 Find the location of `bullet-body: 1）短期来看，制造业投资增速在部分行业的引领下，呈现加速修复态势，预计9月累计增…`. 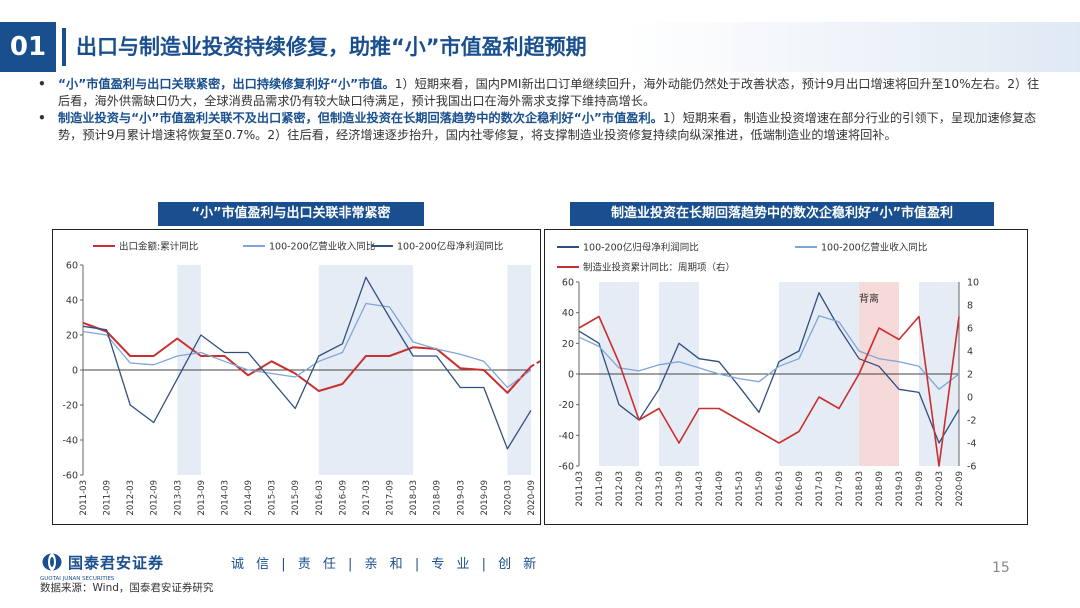

bullet-body: 1）短期来看，制造业投资增速在部分行业的引领下，呈现加速修复态势，预计9月累计增… is located at coordinates (547, 126).